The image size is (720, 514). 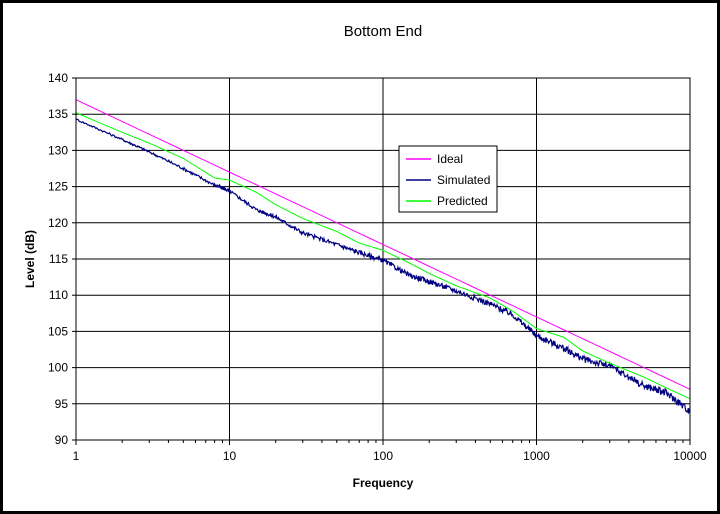 What do you see at coordinates (62, 404) in the screenshot?
I see `y-tick-label: 95` at bounding box center [62, 404].